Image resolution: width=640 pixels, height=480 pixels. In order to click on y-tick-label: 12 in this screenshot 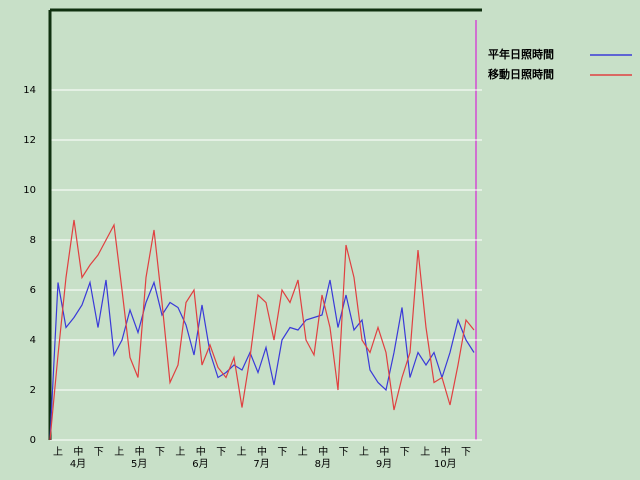, I will do `click(29, 140)`.